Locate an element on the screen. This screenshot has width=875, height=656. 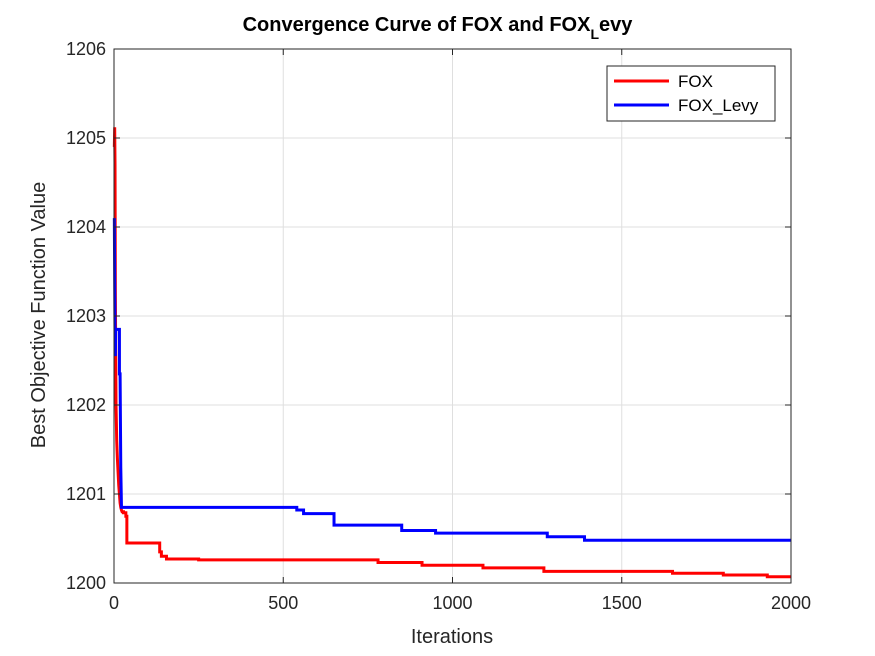
y-tick-label: 1206 is located at coordinates (86, 49).